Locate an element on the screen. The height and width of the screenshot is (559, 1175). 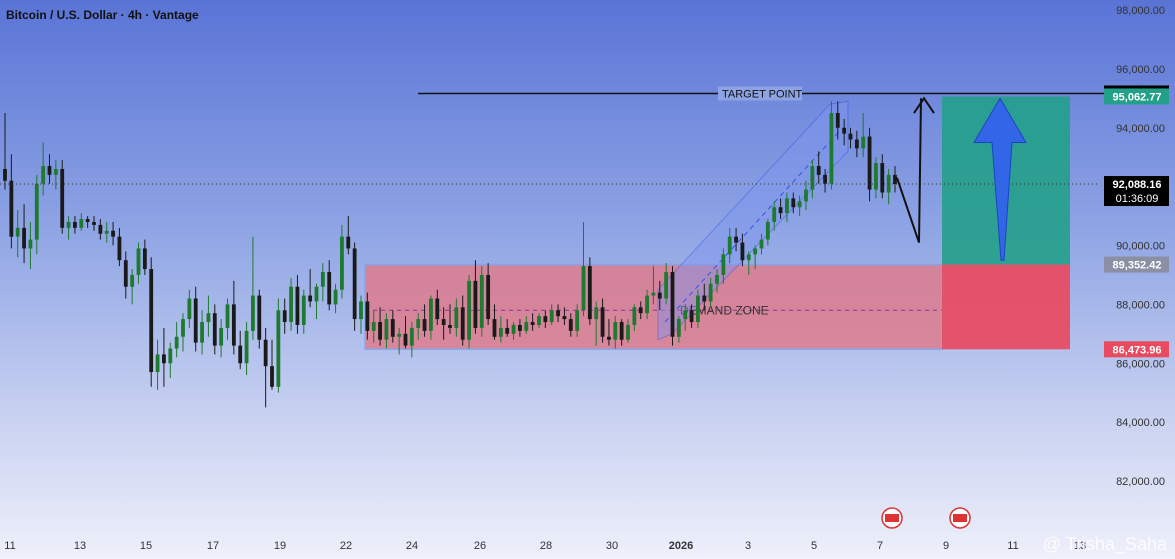
x-tick-label: 26 is located at coordinates (480, 546).